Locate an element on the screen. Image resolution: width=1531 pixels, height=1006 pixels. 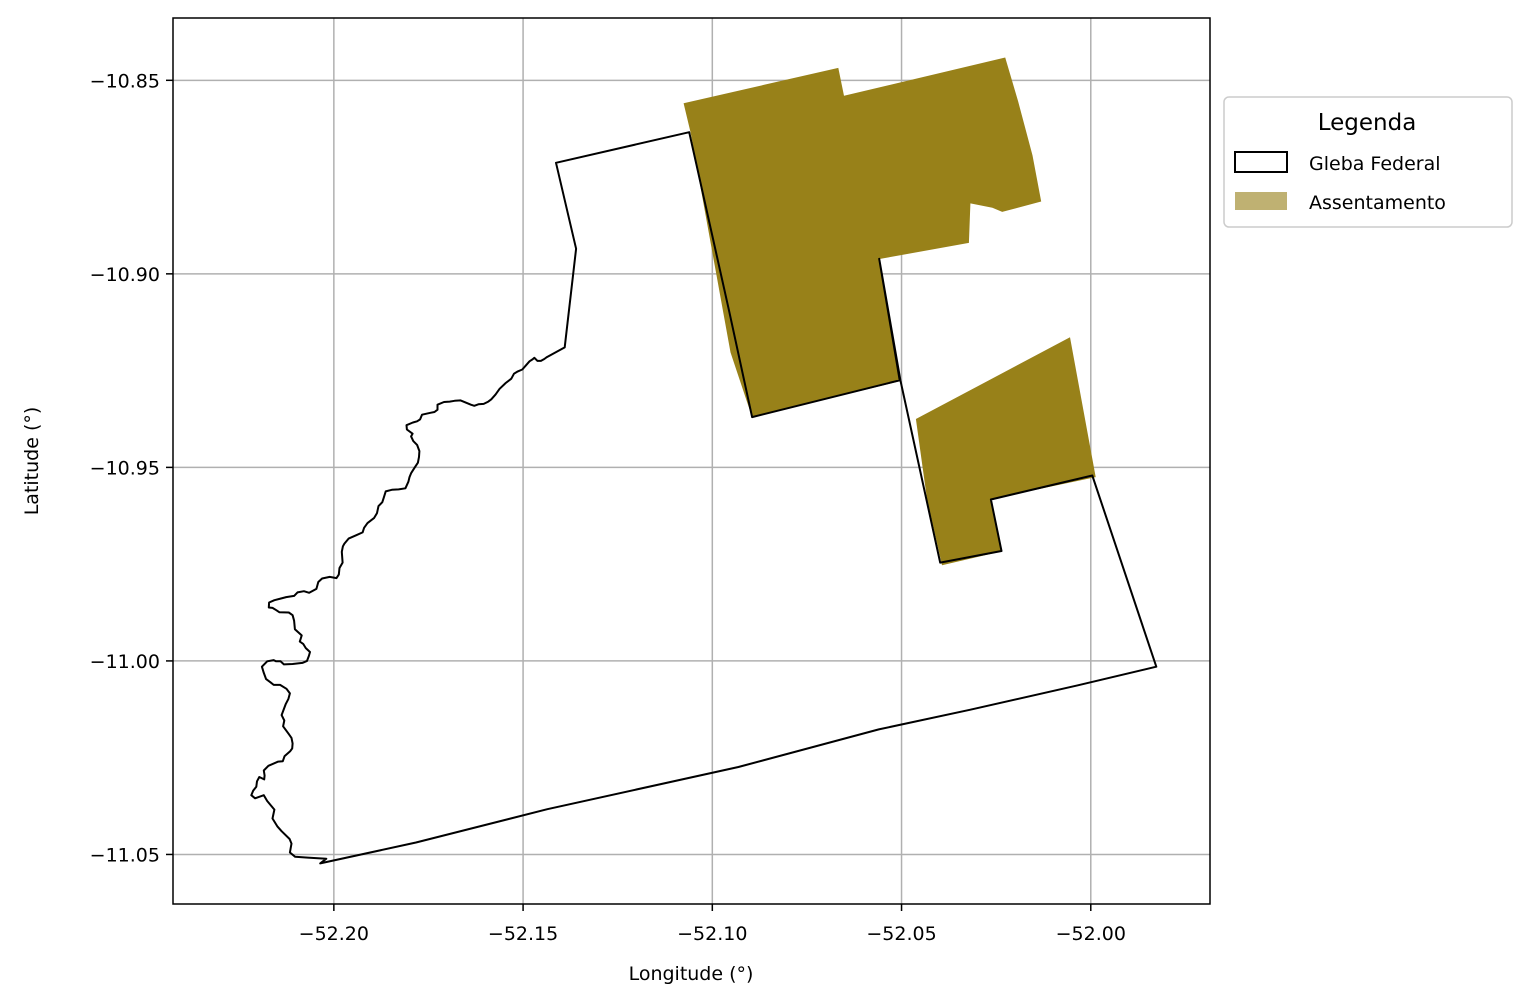
x-axis-label: Longitude (°) is located at coordinates (691, 974).